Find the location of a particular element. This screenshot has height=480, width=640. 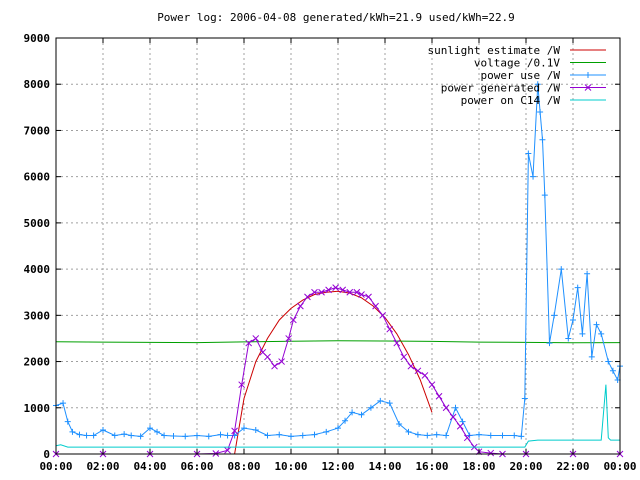

legend-entry: power use /W is located at coordinates (543, 75).